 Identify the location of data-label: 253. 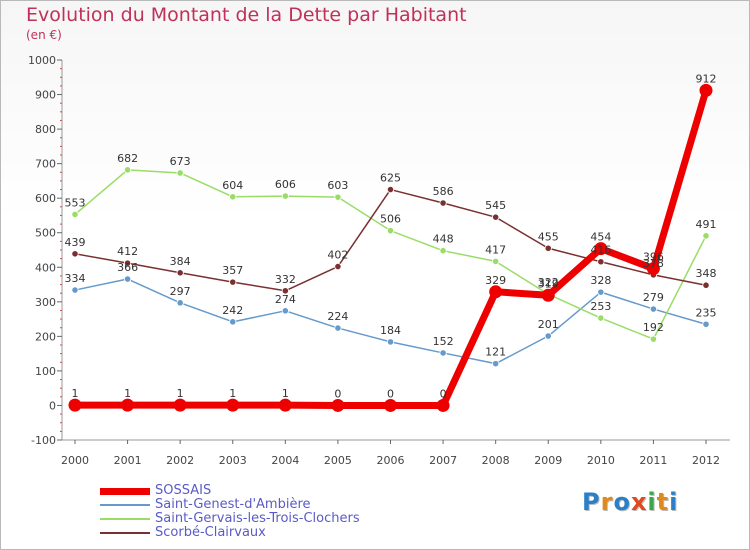
(600, 306).